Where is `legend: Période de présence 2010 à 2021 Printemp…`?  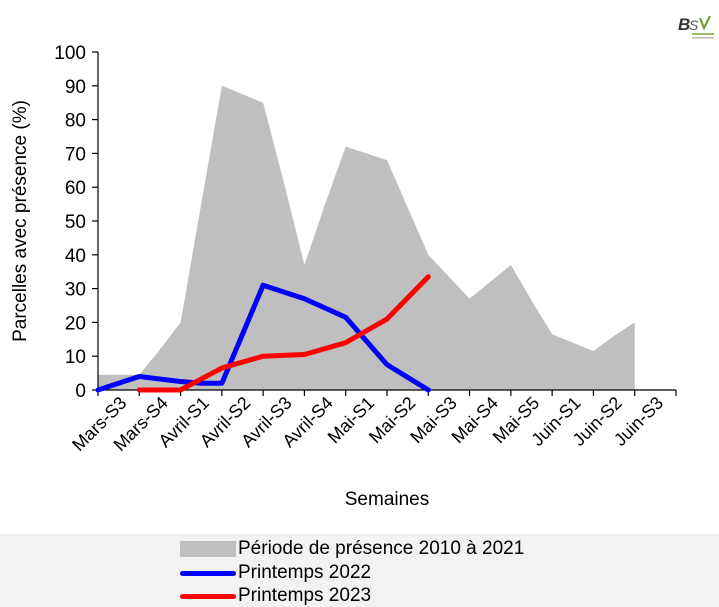 legend: Période de présence 2010 à 2021 Printemp… is located at coordinates (359, 570).